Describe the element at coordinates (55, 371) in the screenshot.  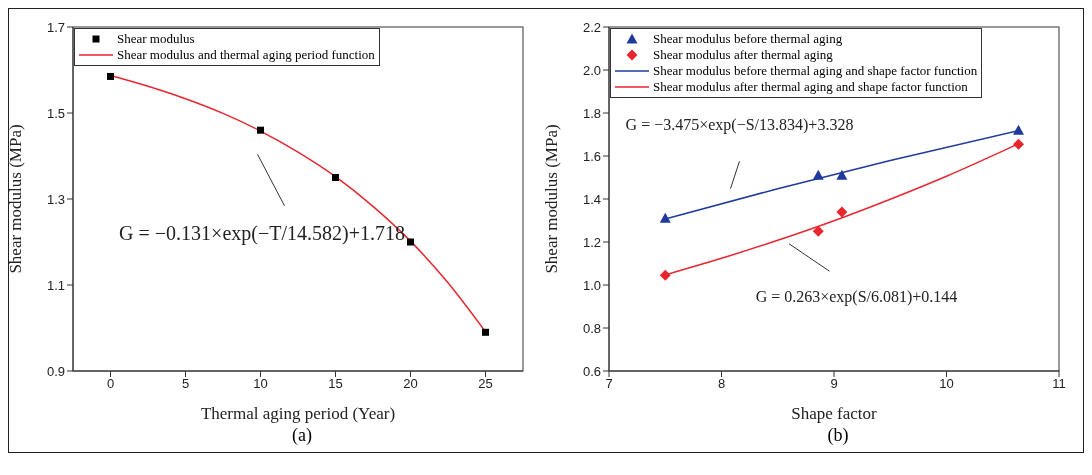
I see `y-tick-label: 0.9` at that location.